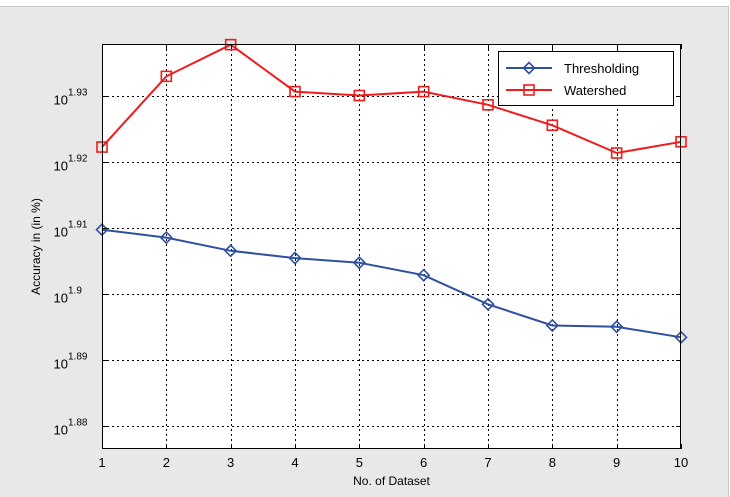 The height and width of the screenshot is (497, 730). Describe the element at coordinates (681, 462) in the screenshot. I see `x-tick-label: 10` at that location.